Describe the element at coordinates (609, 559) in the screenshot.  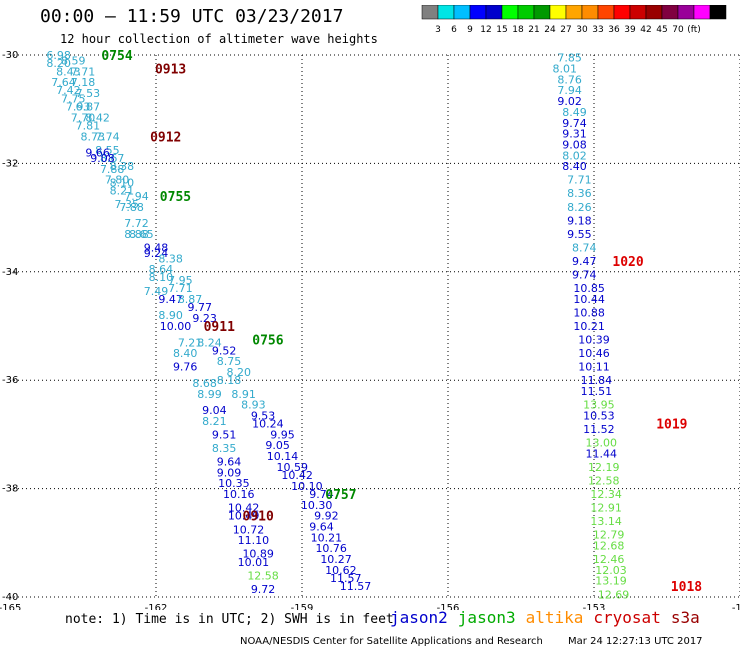
I see `swh-data-point: 12.46` at that location.